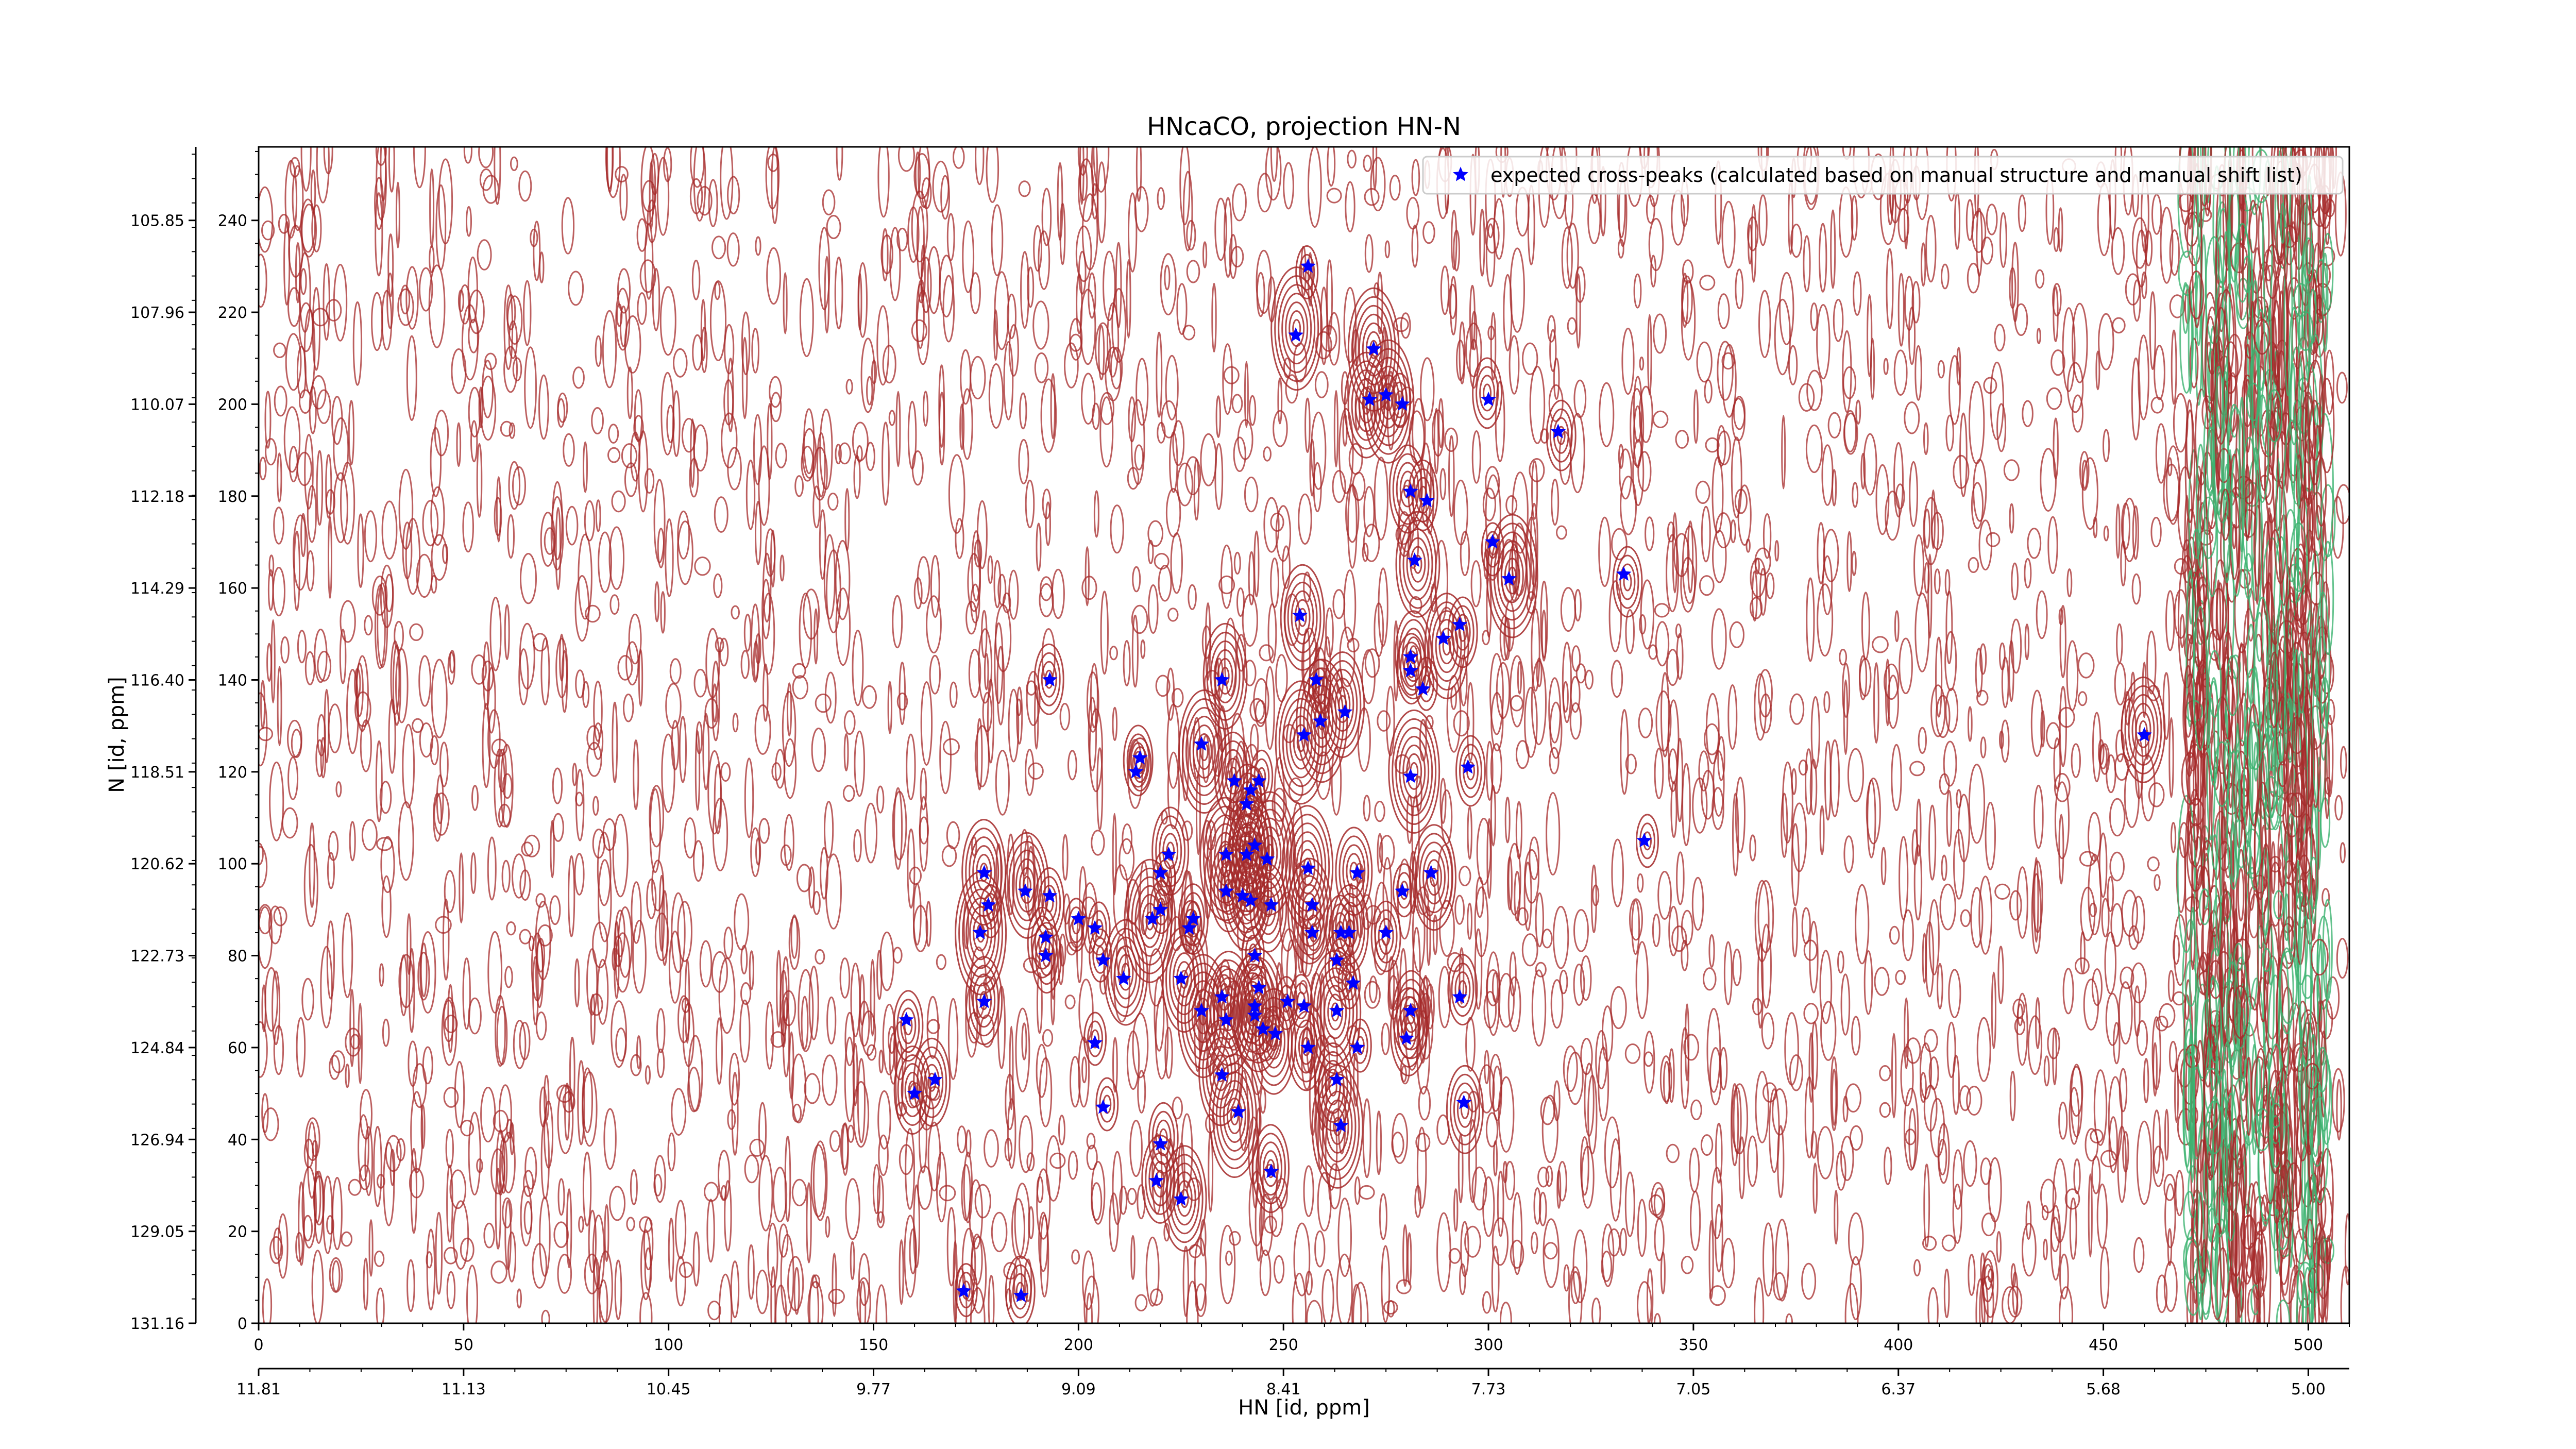 The height and width of the screenshot is (1449, 2576). I want to click on y-tick-label: 40, so click(237, 1140).